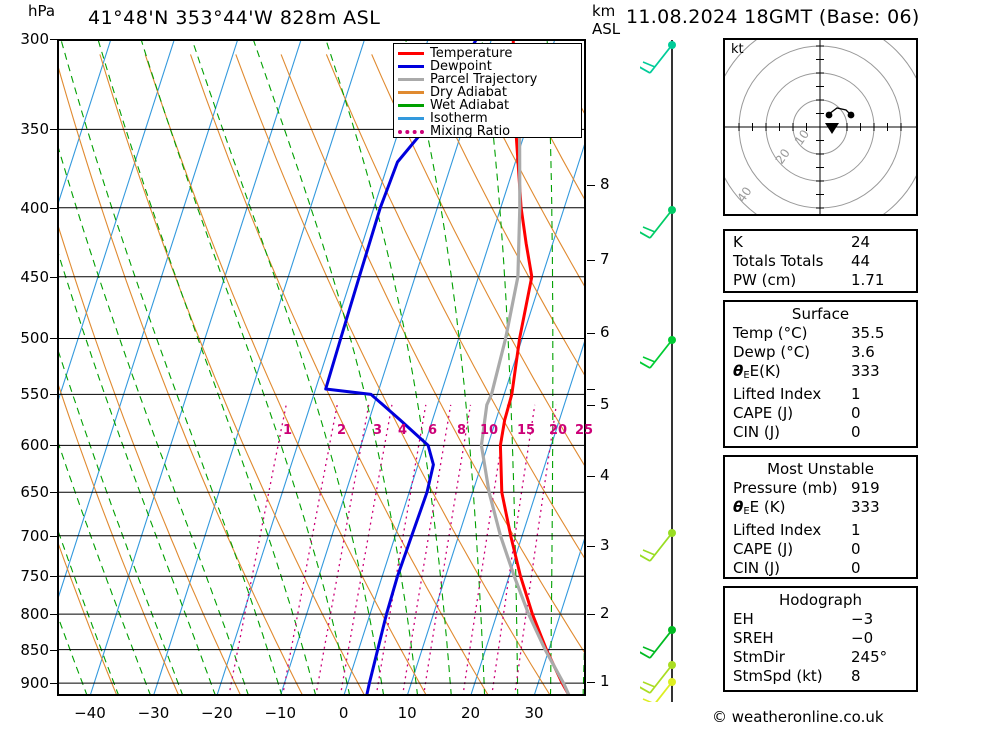  Describe the element at coordinates (470, 105) in the screenshot. I see `legend-label: Wet Adiabat` at that location.